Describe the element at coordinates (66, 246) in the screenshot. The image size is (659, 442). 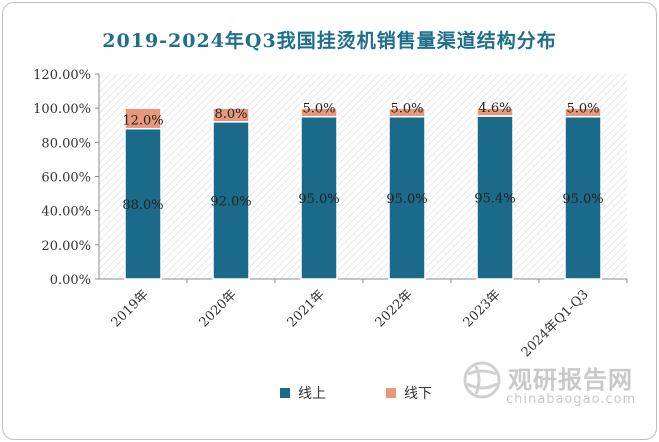
I see `y-tick-label: 20.00%` at that location.